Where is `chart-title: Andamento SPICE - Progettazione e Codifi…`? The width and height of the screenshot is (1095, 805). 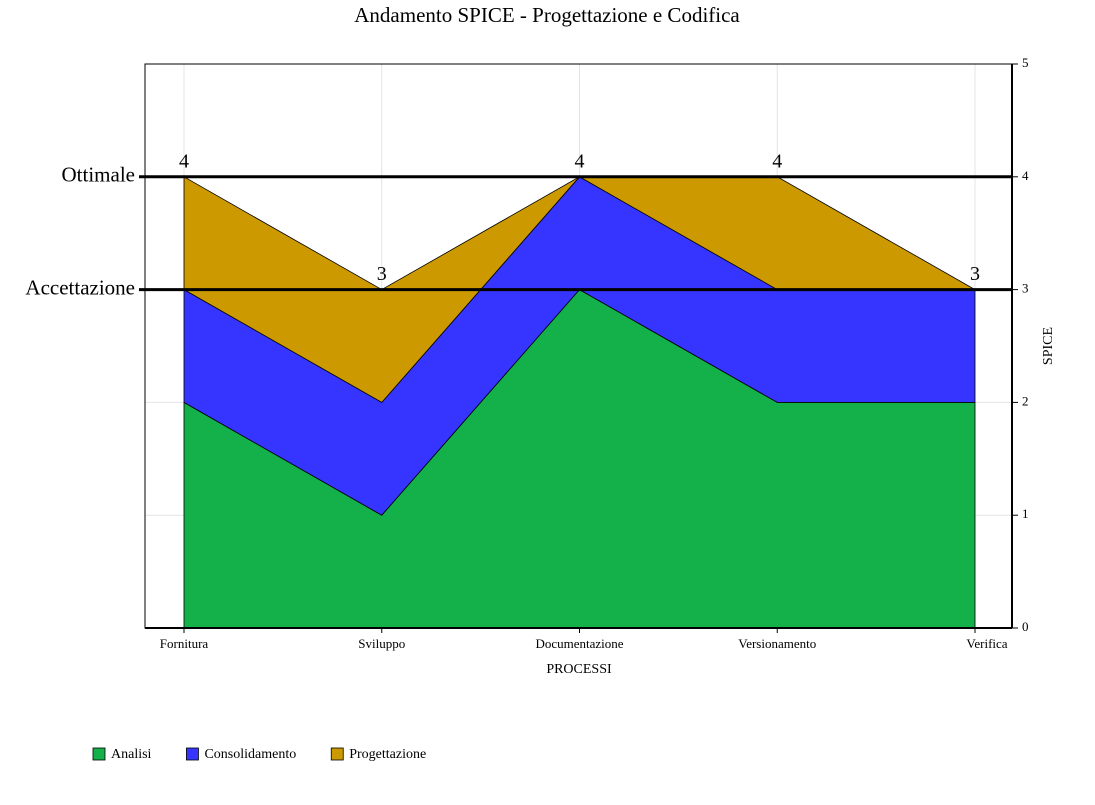 chart-title: Andamento SPICE - Progettazione e Codifi… is located at coordinates (547, 15).